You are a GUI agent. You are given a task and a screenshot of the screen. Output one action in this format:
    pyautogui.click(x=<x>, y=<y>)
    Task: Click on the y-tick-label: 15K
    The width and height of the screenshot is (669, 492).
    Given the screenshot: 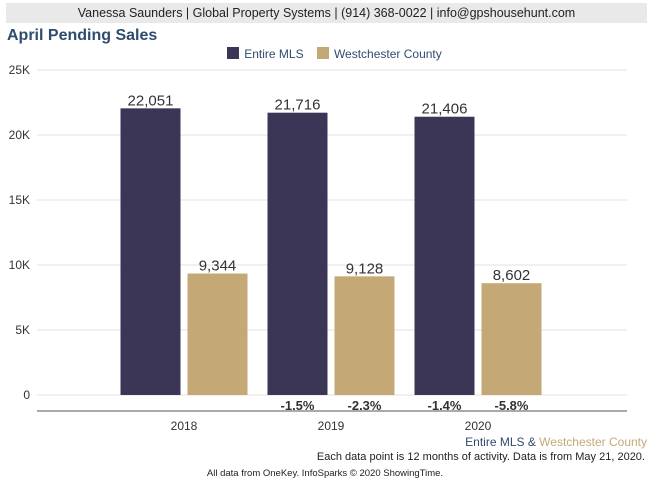 What is the action you would take?
    pyautogui.click(x=19, y=200)
    